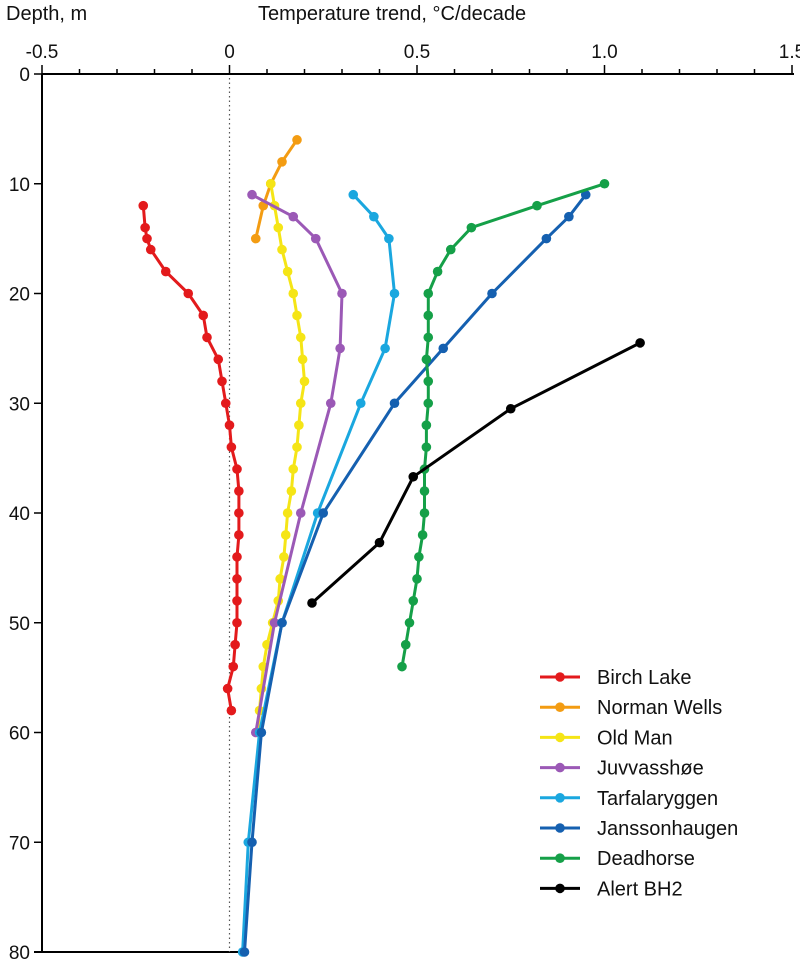 The image size is (800, 967). I want to click on legend-label: Alert BH2, so click(640, 889).